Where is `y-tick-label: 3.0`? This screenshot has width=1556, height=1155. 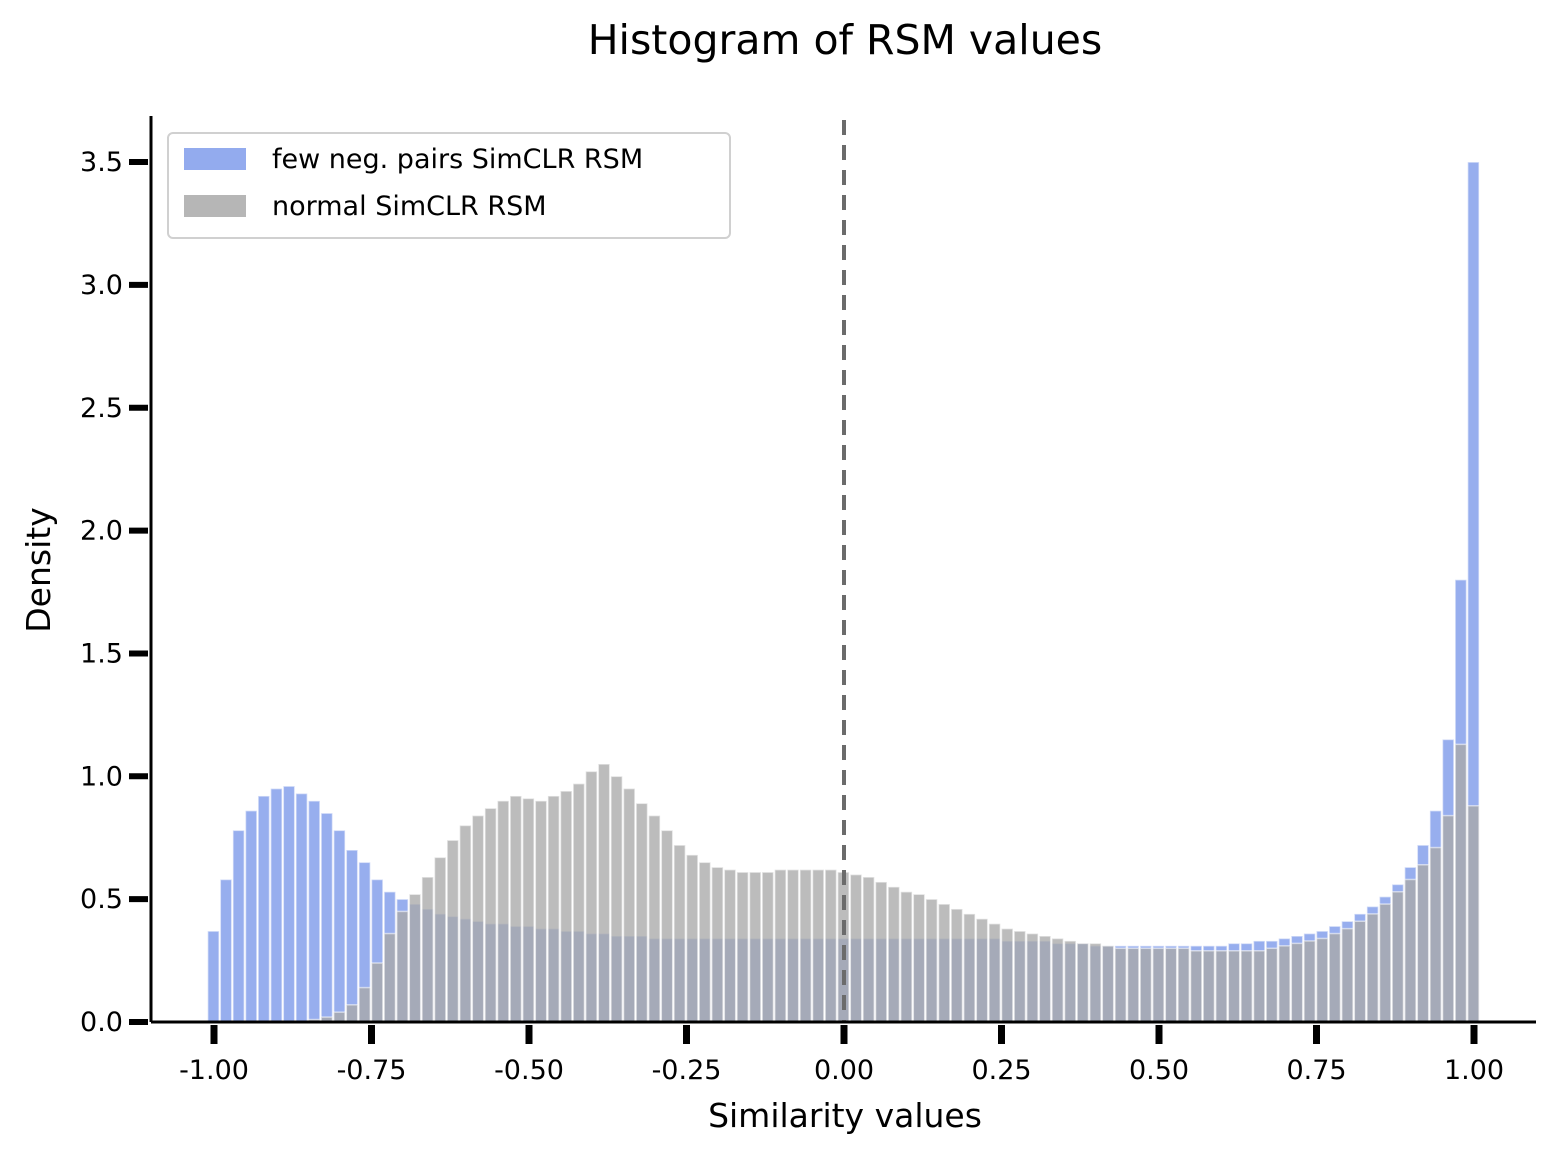
y-tick-label: 3.0 is located at coordinates (101, 285).